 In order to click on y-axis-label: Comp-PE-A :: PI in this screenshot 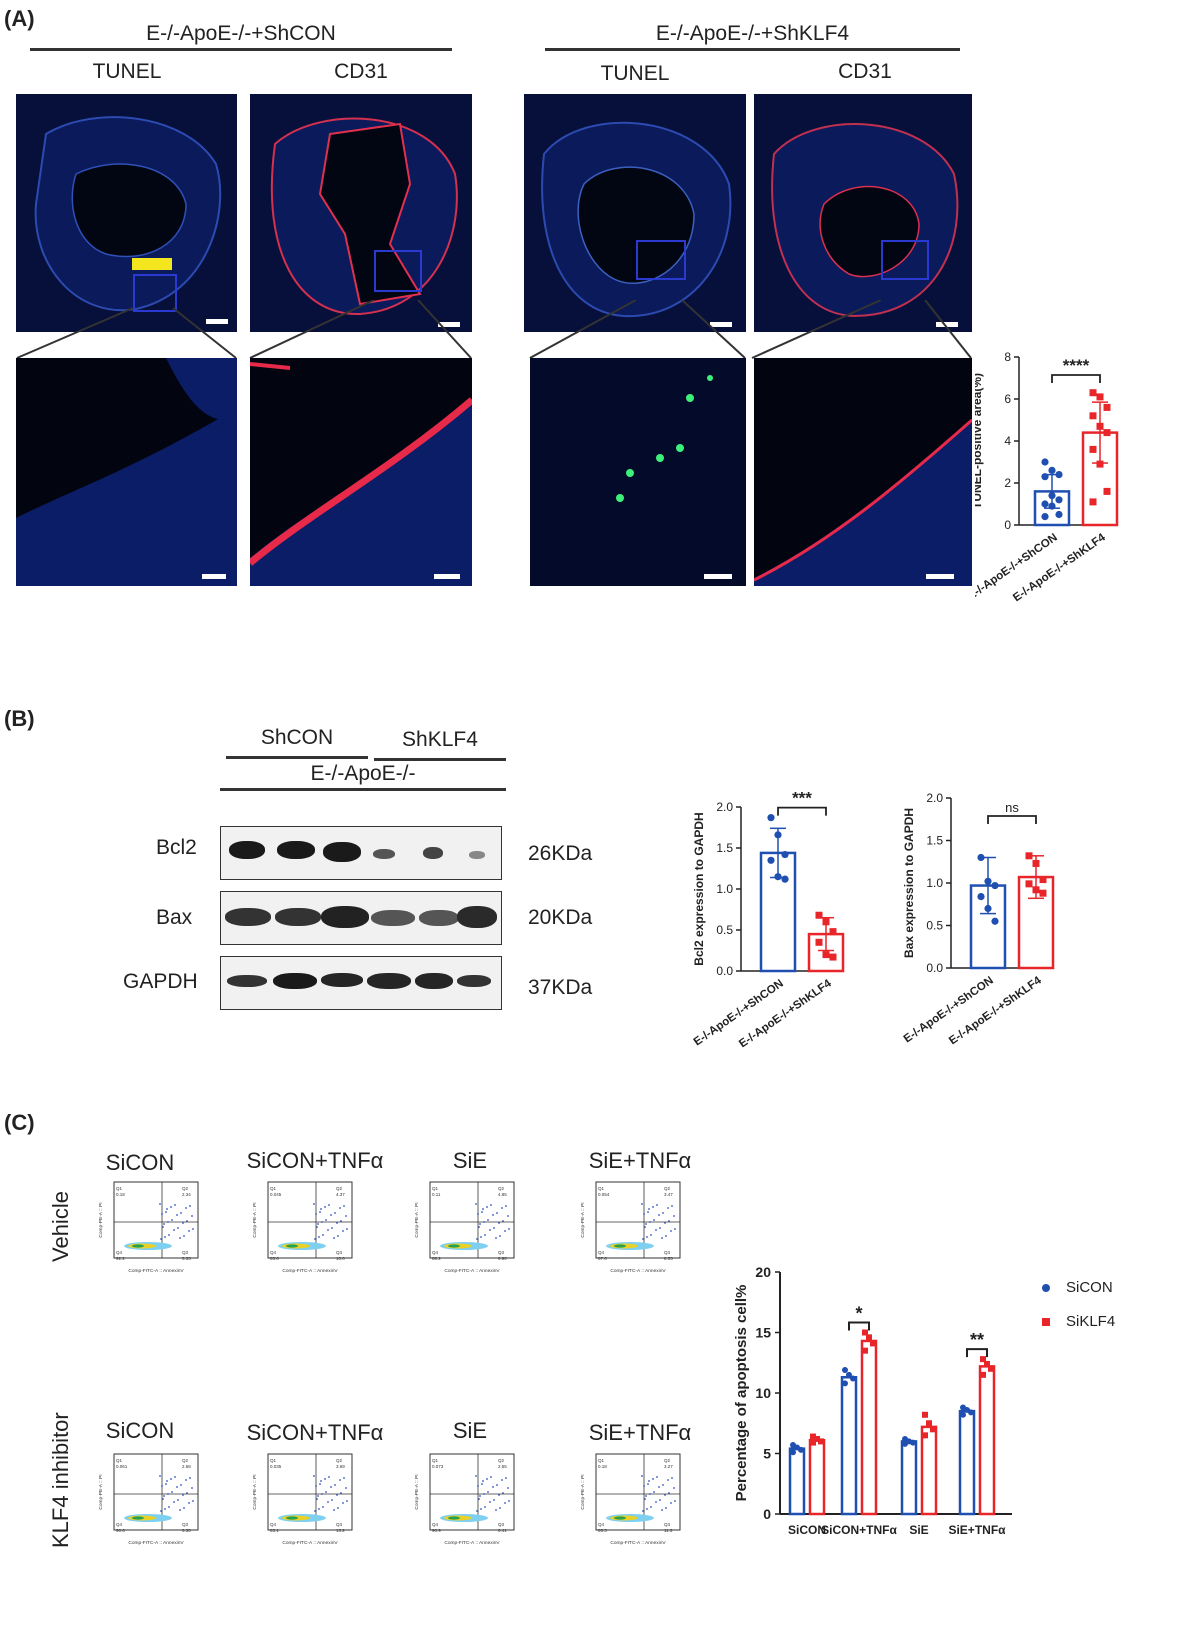, I will do `click(417, 1219)`.